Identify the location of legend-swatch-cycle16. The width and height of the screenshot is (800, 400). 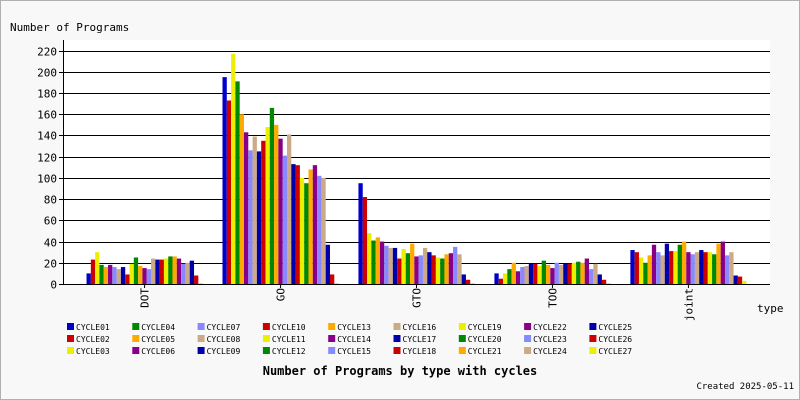
(397, 326).